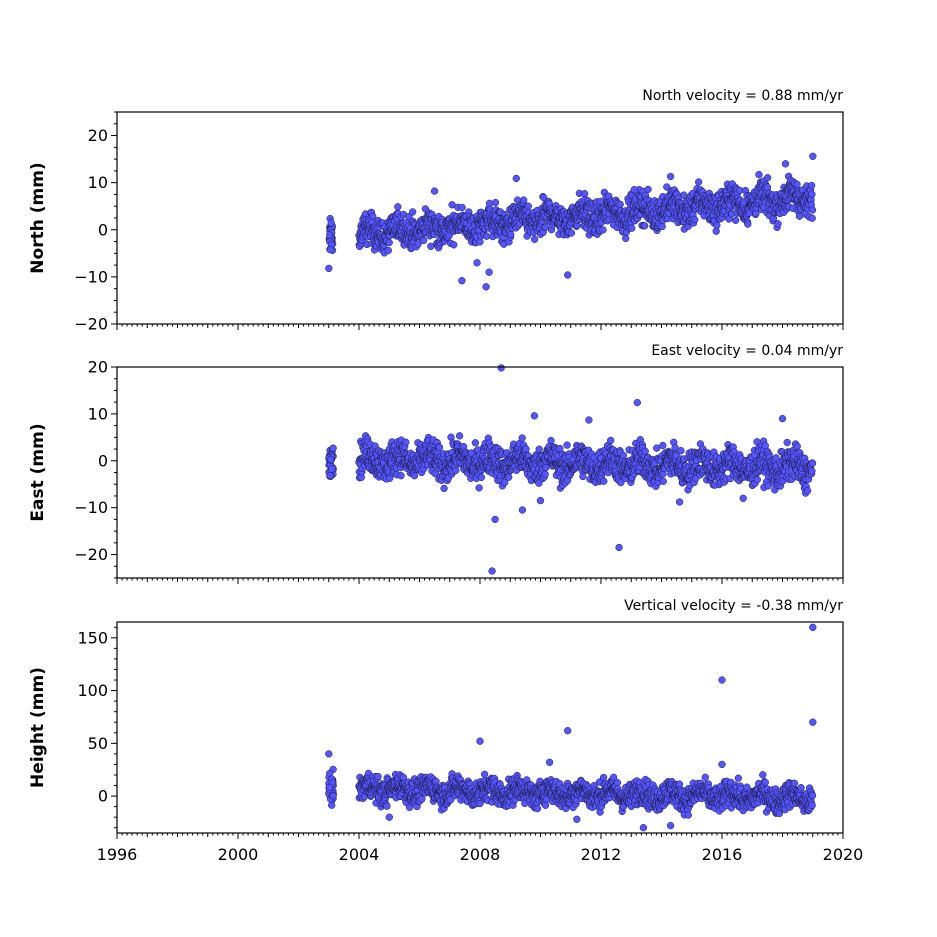 Image resolution: width=937 pixels, height=937 pixels. Describe the element at coordinates (91, 324) in the screenshot. I see `north-y-tick-label: −20` at that location.